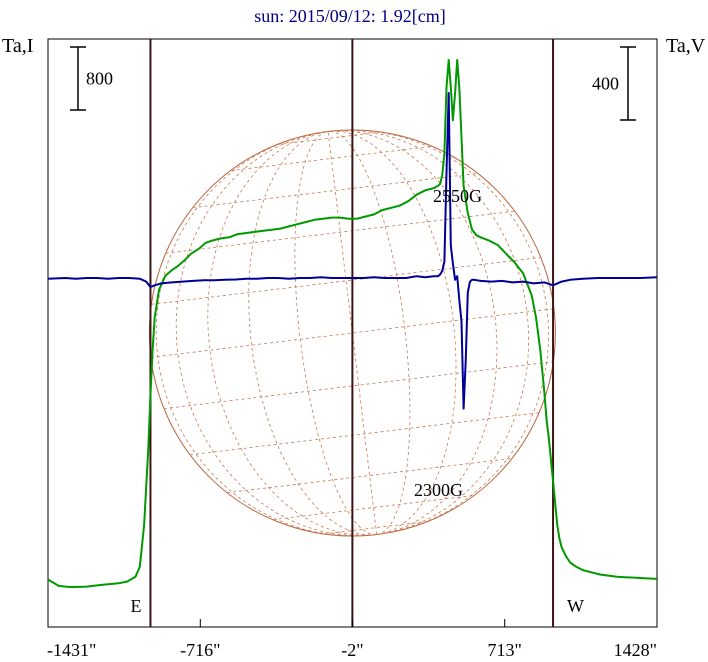 The width and height of the screenshot is (708, 662). What do you see at coordinates (200, 650) in the screenshot?
I see `x-tick-label: -716"` at bounding box center [200, 650].